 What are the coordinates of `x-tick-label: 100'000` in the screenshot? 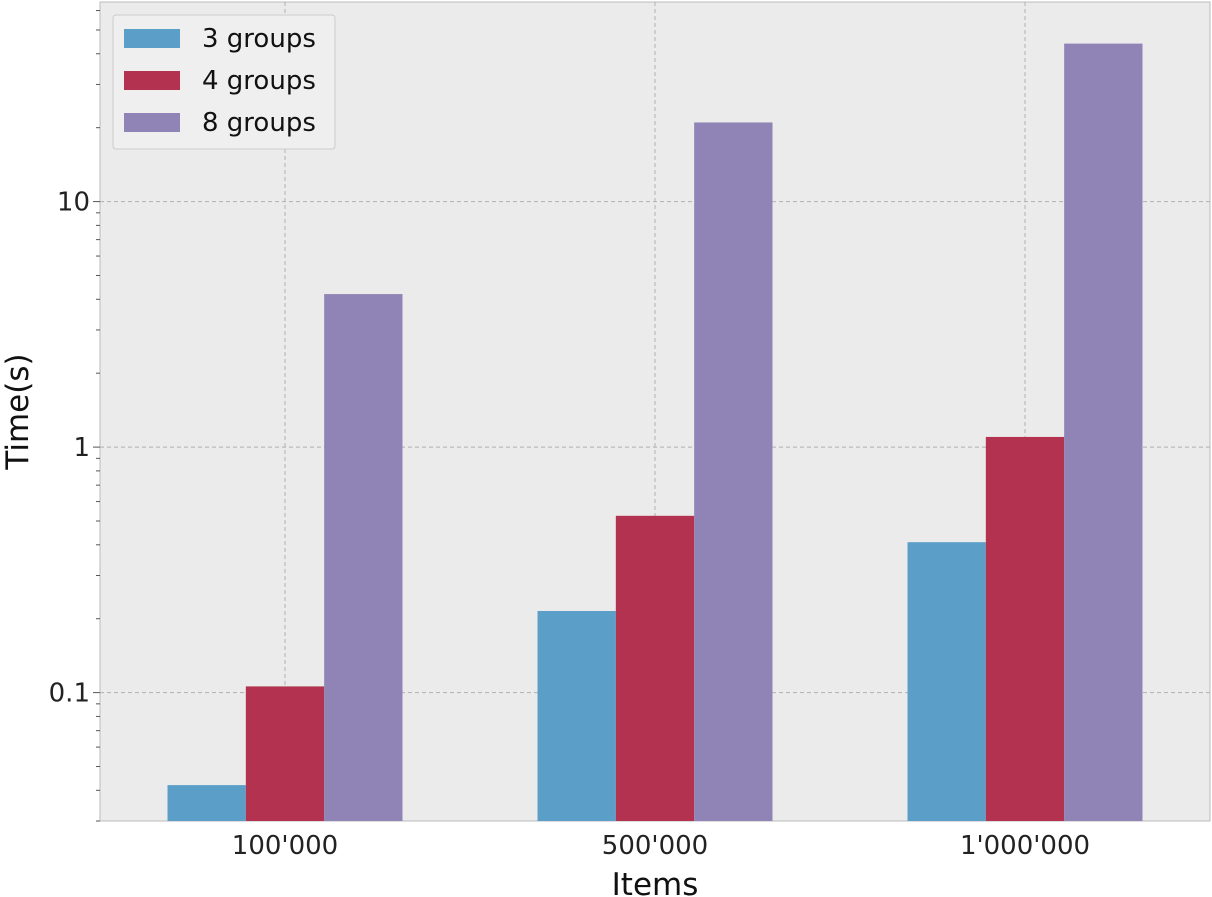 It's located at (285, 846).